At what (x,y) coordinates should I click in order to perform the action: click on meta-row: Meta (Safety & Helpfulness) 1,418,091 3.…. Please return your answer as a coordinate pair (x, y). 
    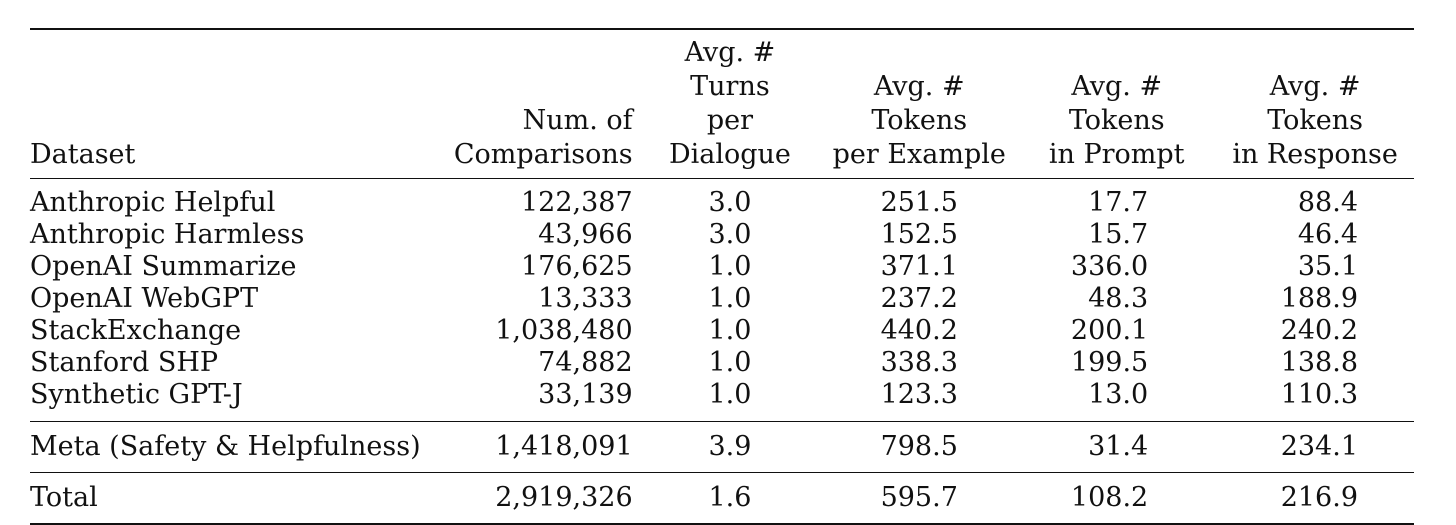
    Looking at the image, I should click on (722, 447).